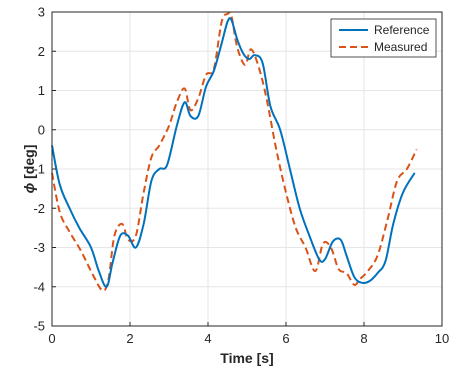 The image size is (460, 370). Describe the element at coordinates (363, 338) in the screenshot. I see `x-tick-label: 8` at that location.